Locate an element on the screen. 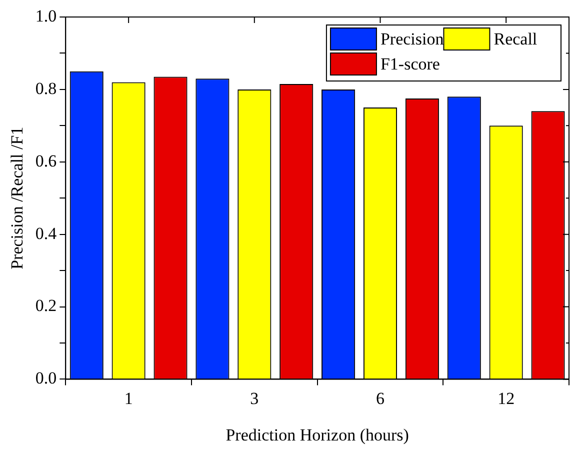 The width and height of the screenshot is (575, 454). legend-label: Recall is located at coordinates (516, 38).